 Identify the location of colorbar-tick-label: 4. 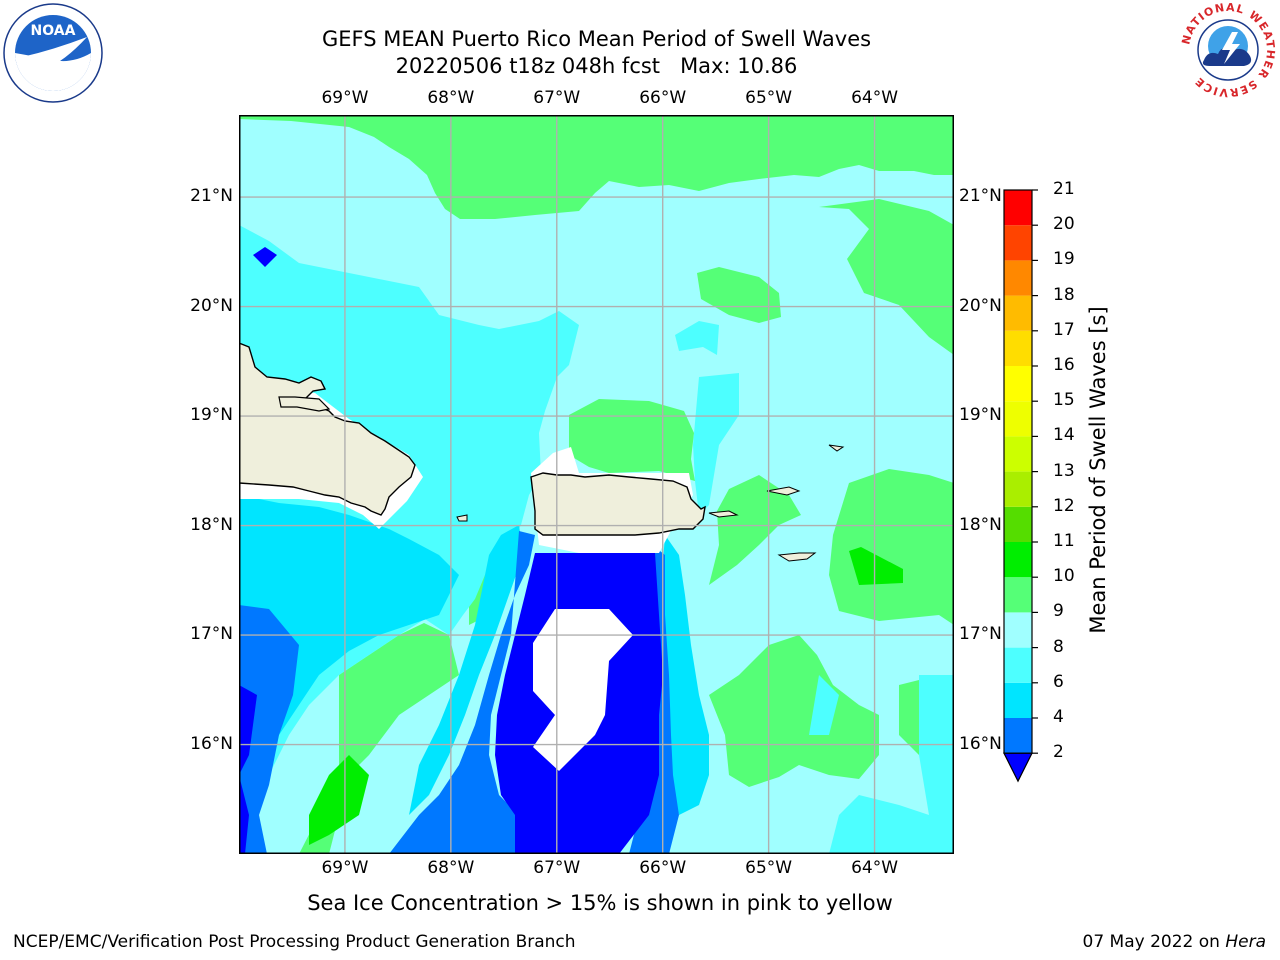
(1058, 717).